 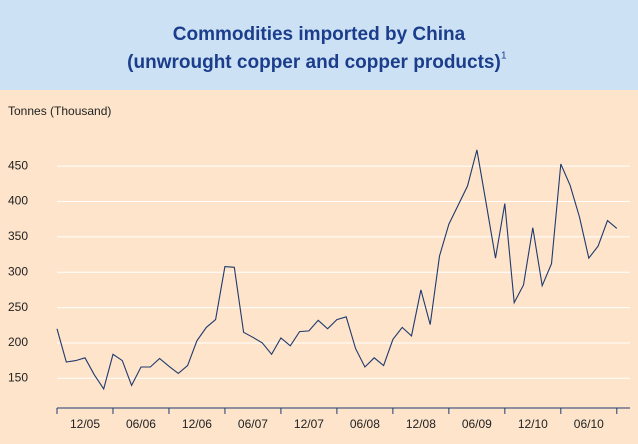 I want to click on y-tick-label: 250, so click(x=18, y=307).